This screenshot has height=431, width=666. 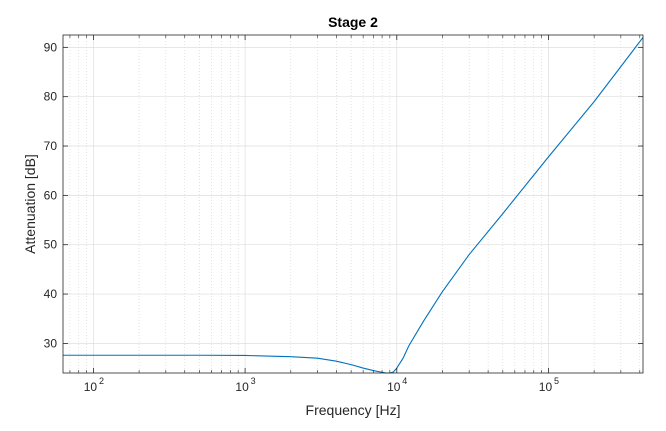 I want to click on chart-title: Stage 2, so click(x=353, y=22).